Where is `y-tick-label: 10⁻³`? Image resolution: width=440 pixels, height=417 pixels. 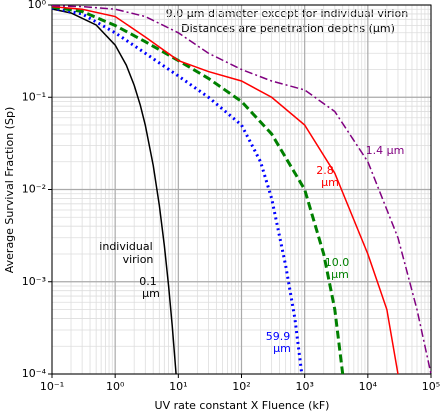
y-tick-label: 10⁻³ is located at coordinates (34, 281).